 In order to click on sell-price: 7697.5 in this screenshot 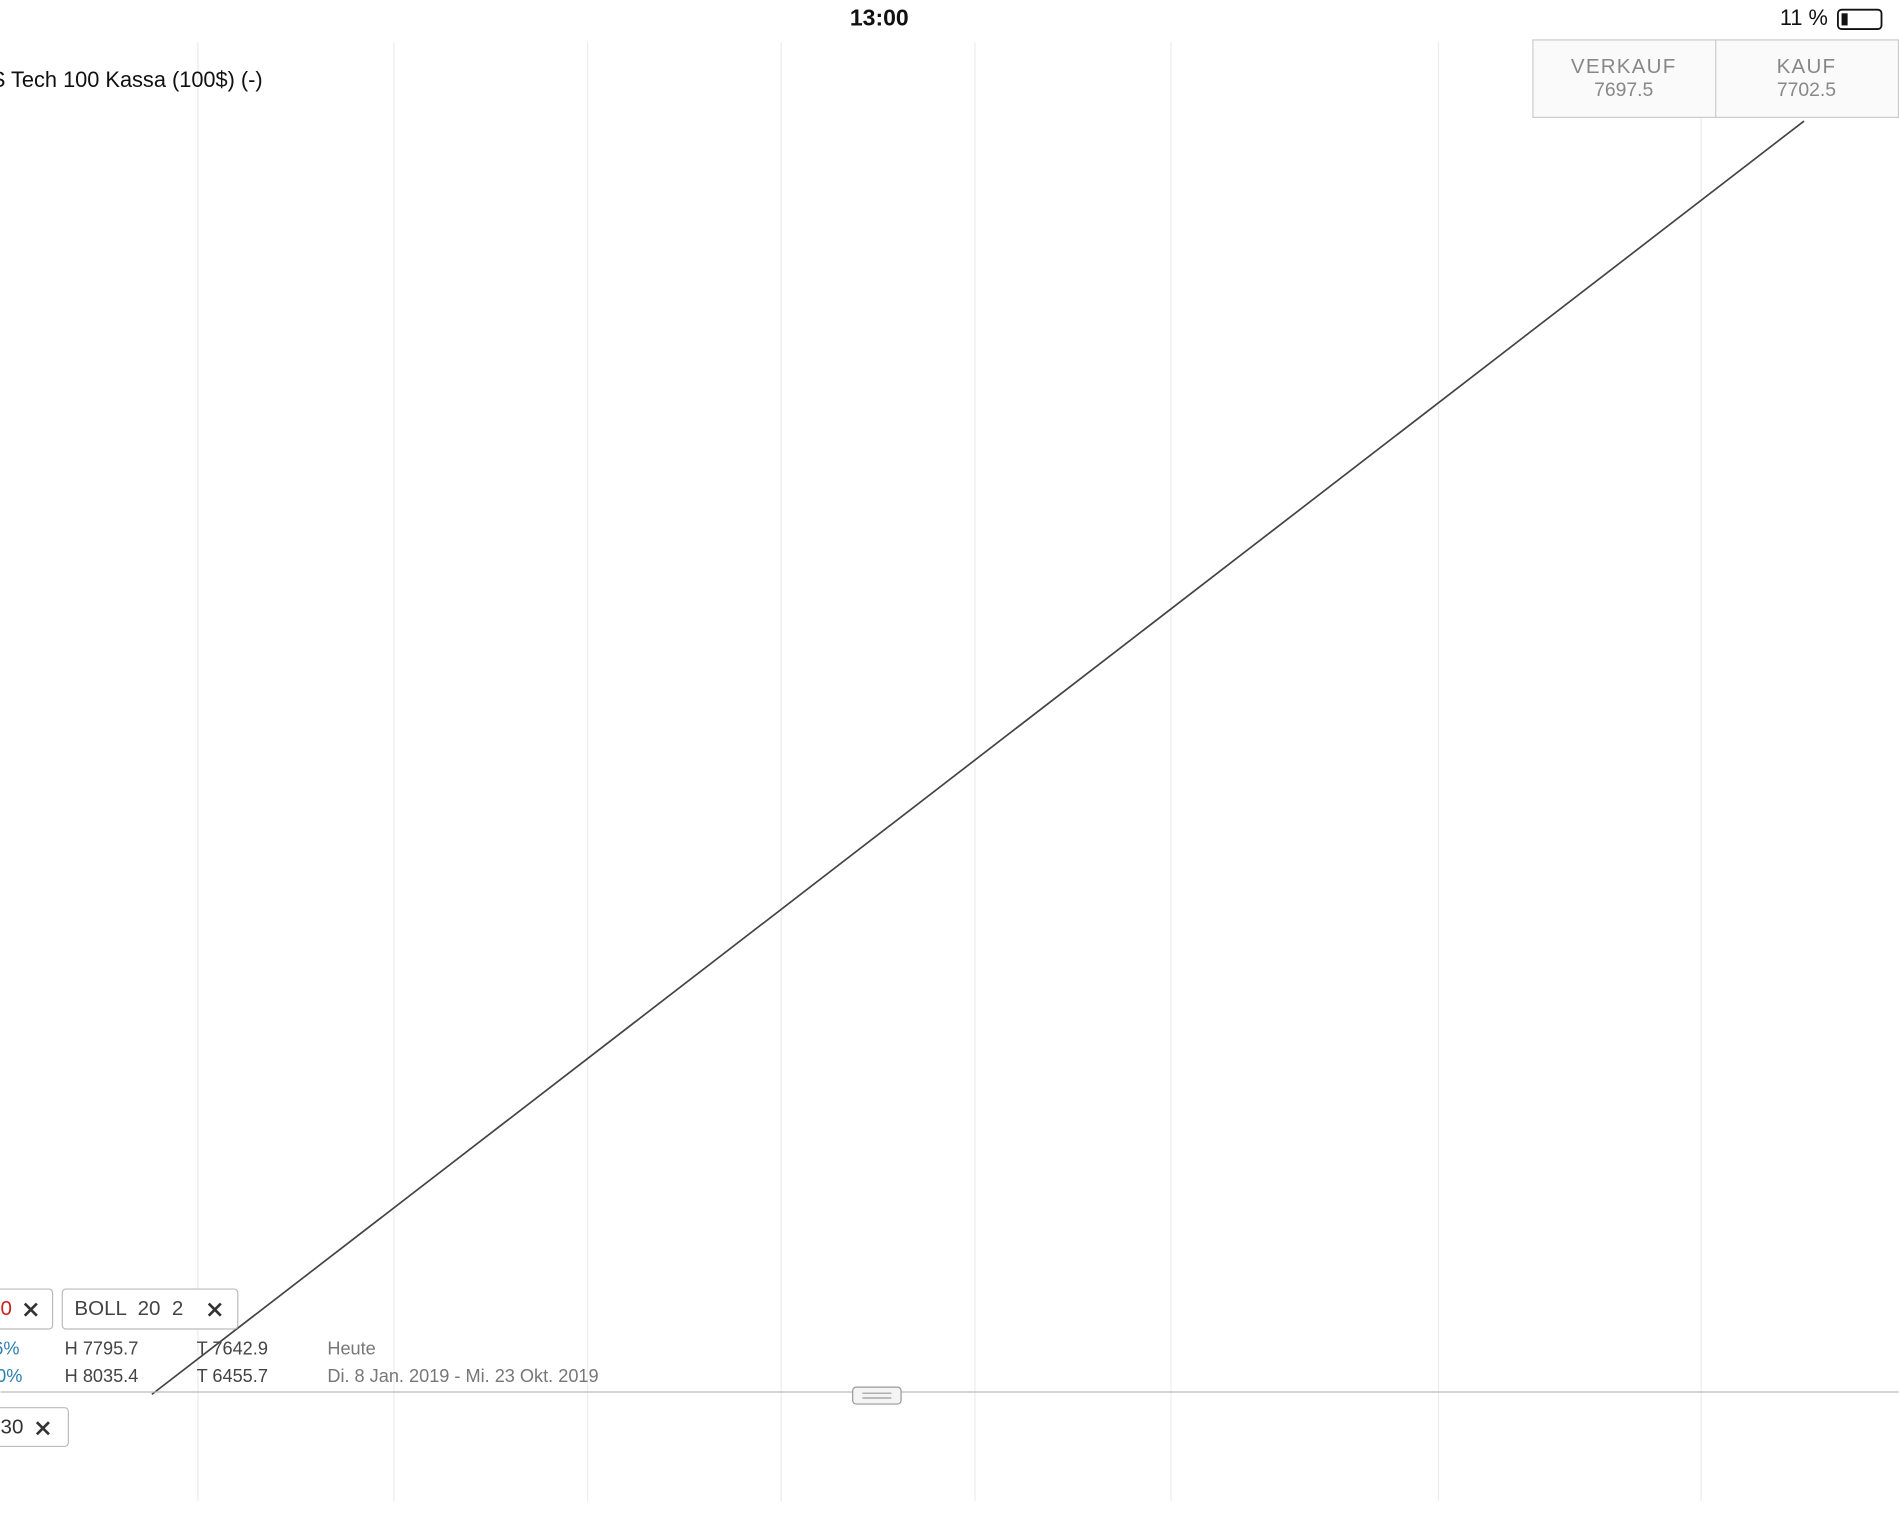, I will do `click(1623, 90)`.